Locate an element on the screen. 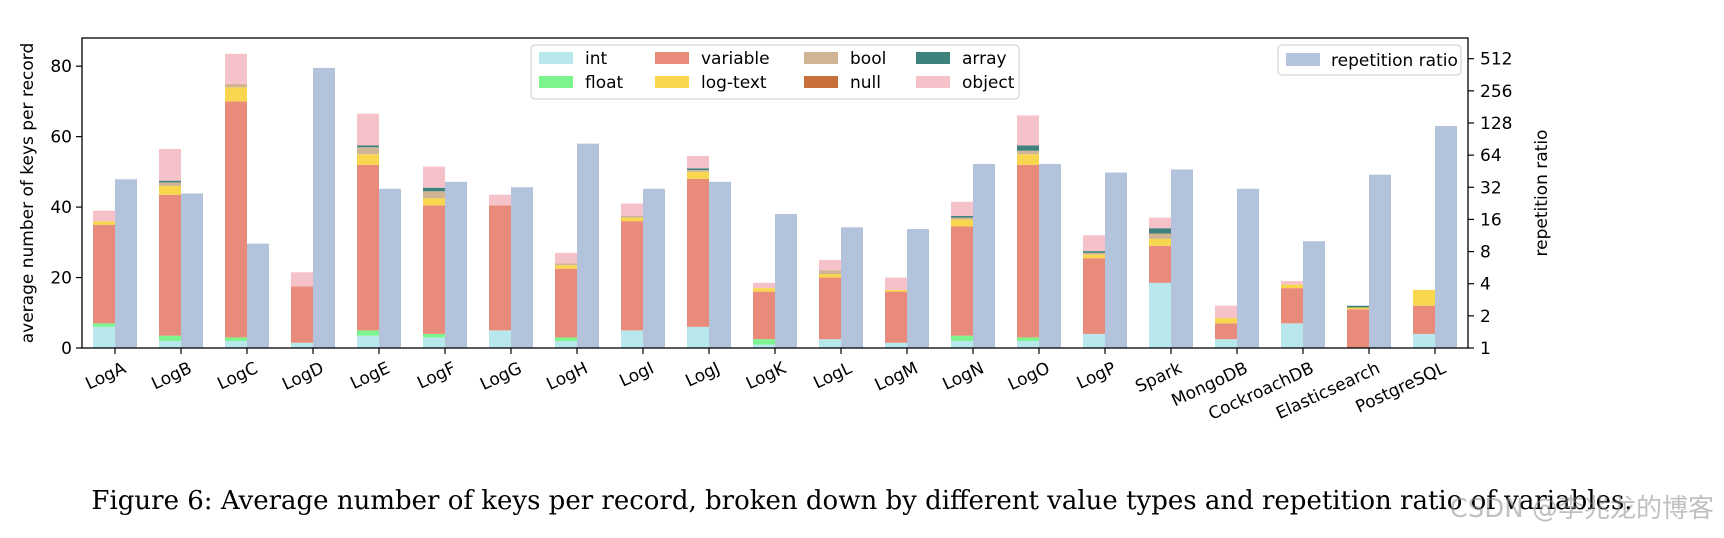 The image size is (1724, 538). bar-variable-MongoDB is located at coordinates (1226, 331).